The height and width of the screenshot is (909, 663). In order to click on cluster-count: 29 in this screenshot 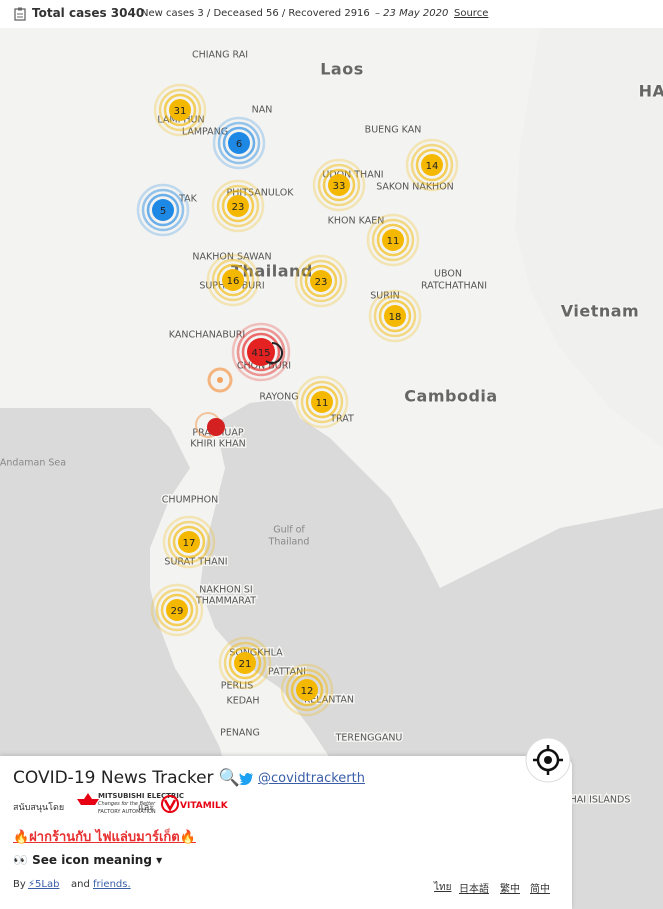, I will do `click(177, 611)`.